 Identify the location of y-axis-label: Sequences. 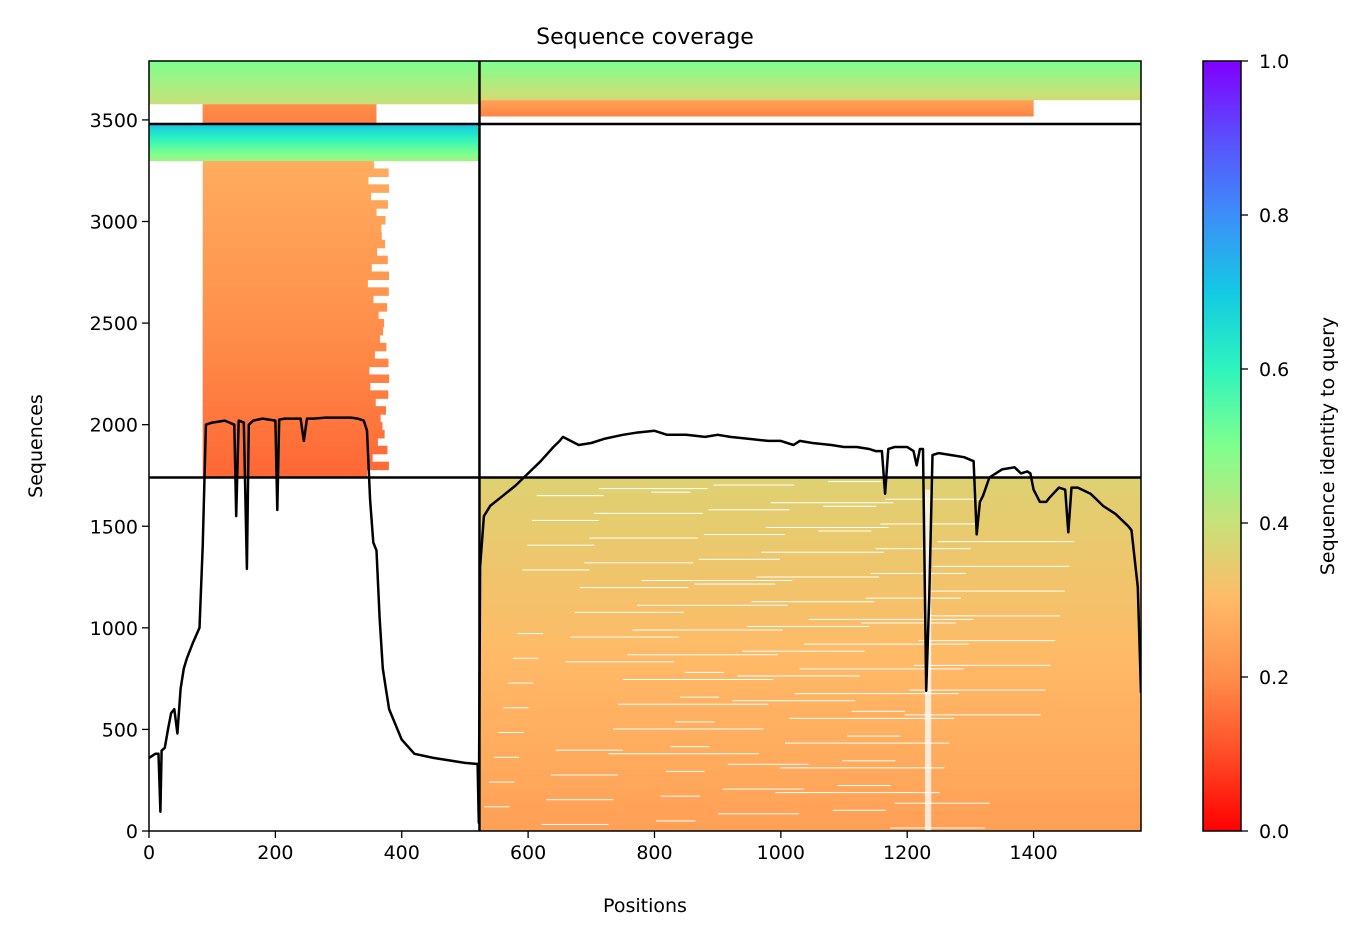
(36, 446).